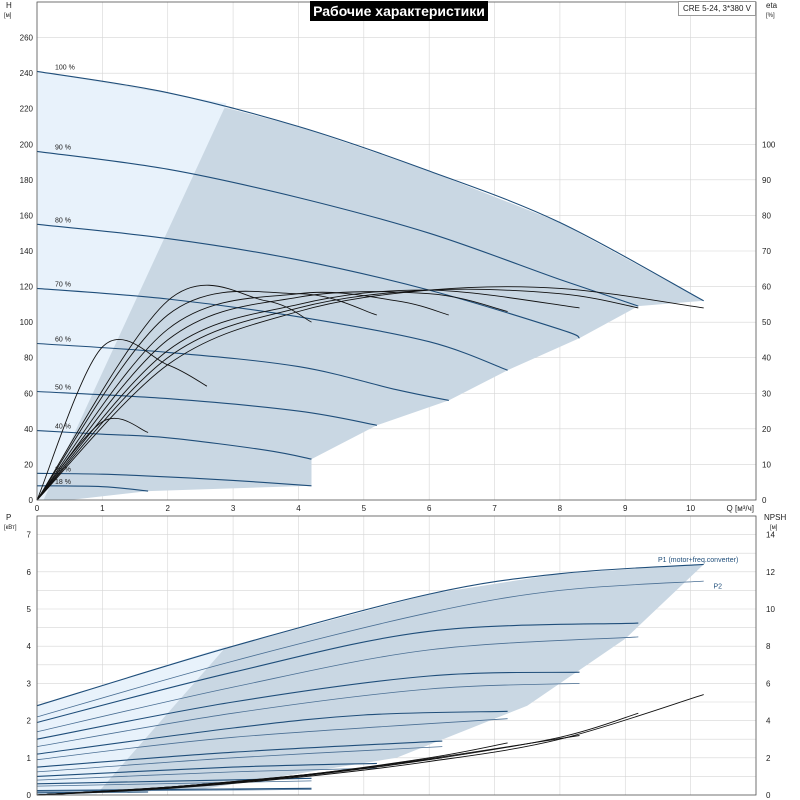 This screenshot has width=800, height=800. I want to click on h-tick-label: 180, so click(27, 180).